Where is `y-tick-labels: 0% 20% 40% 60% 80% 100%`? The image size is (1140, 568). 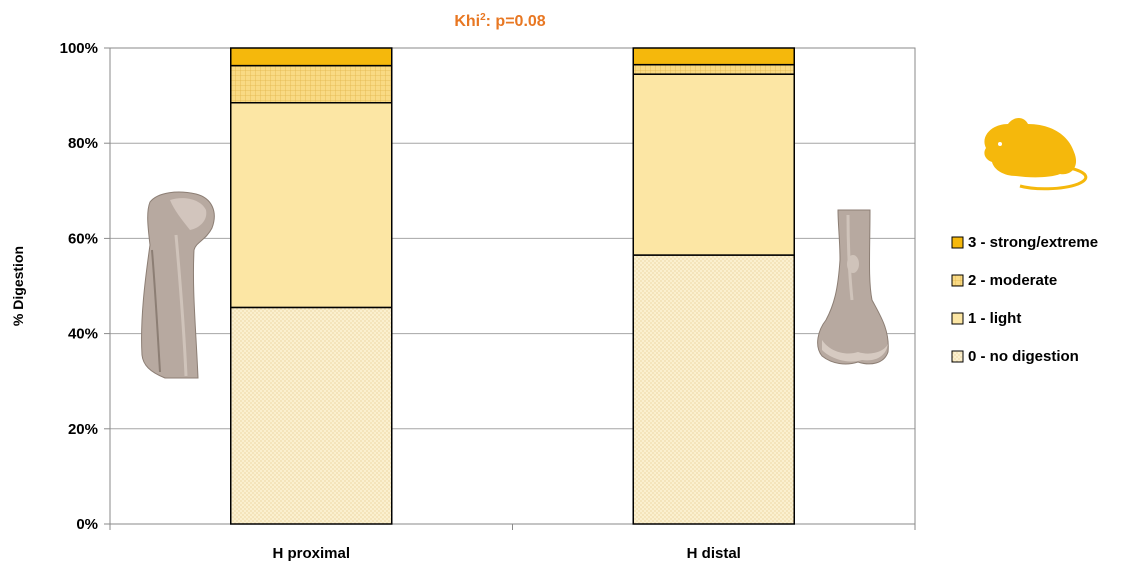
y-tick-labels: 0% 20% 40% 60% 80% 100% is located at coordinates (79, 286).